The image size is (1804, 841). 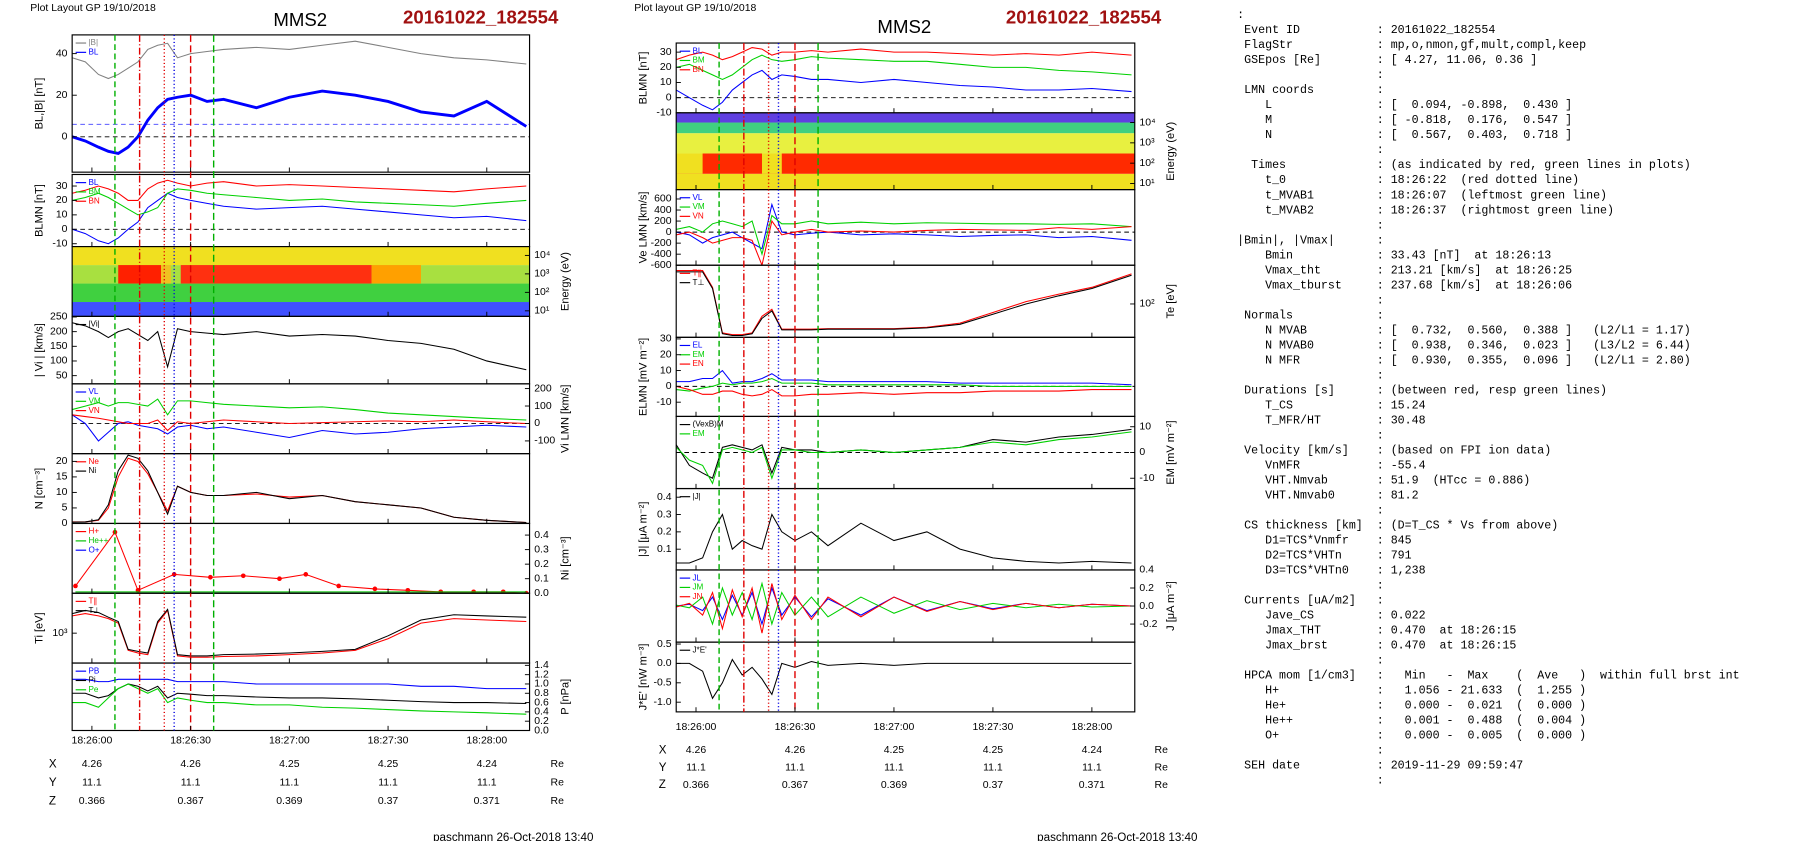 I want to click on info-line: He++ : 0.001 - 0.488 ( 0.004 ), so click(x=1411, y=720).